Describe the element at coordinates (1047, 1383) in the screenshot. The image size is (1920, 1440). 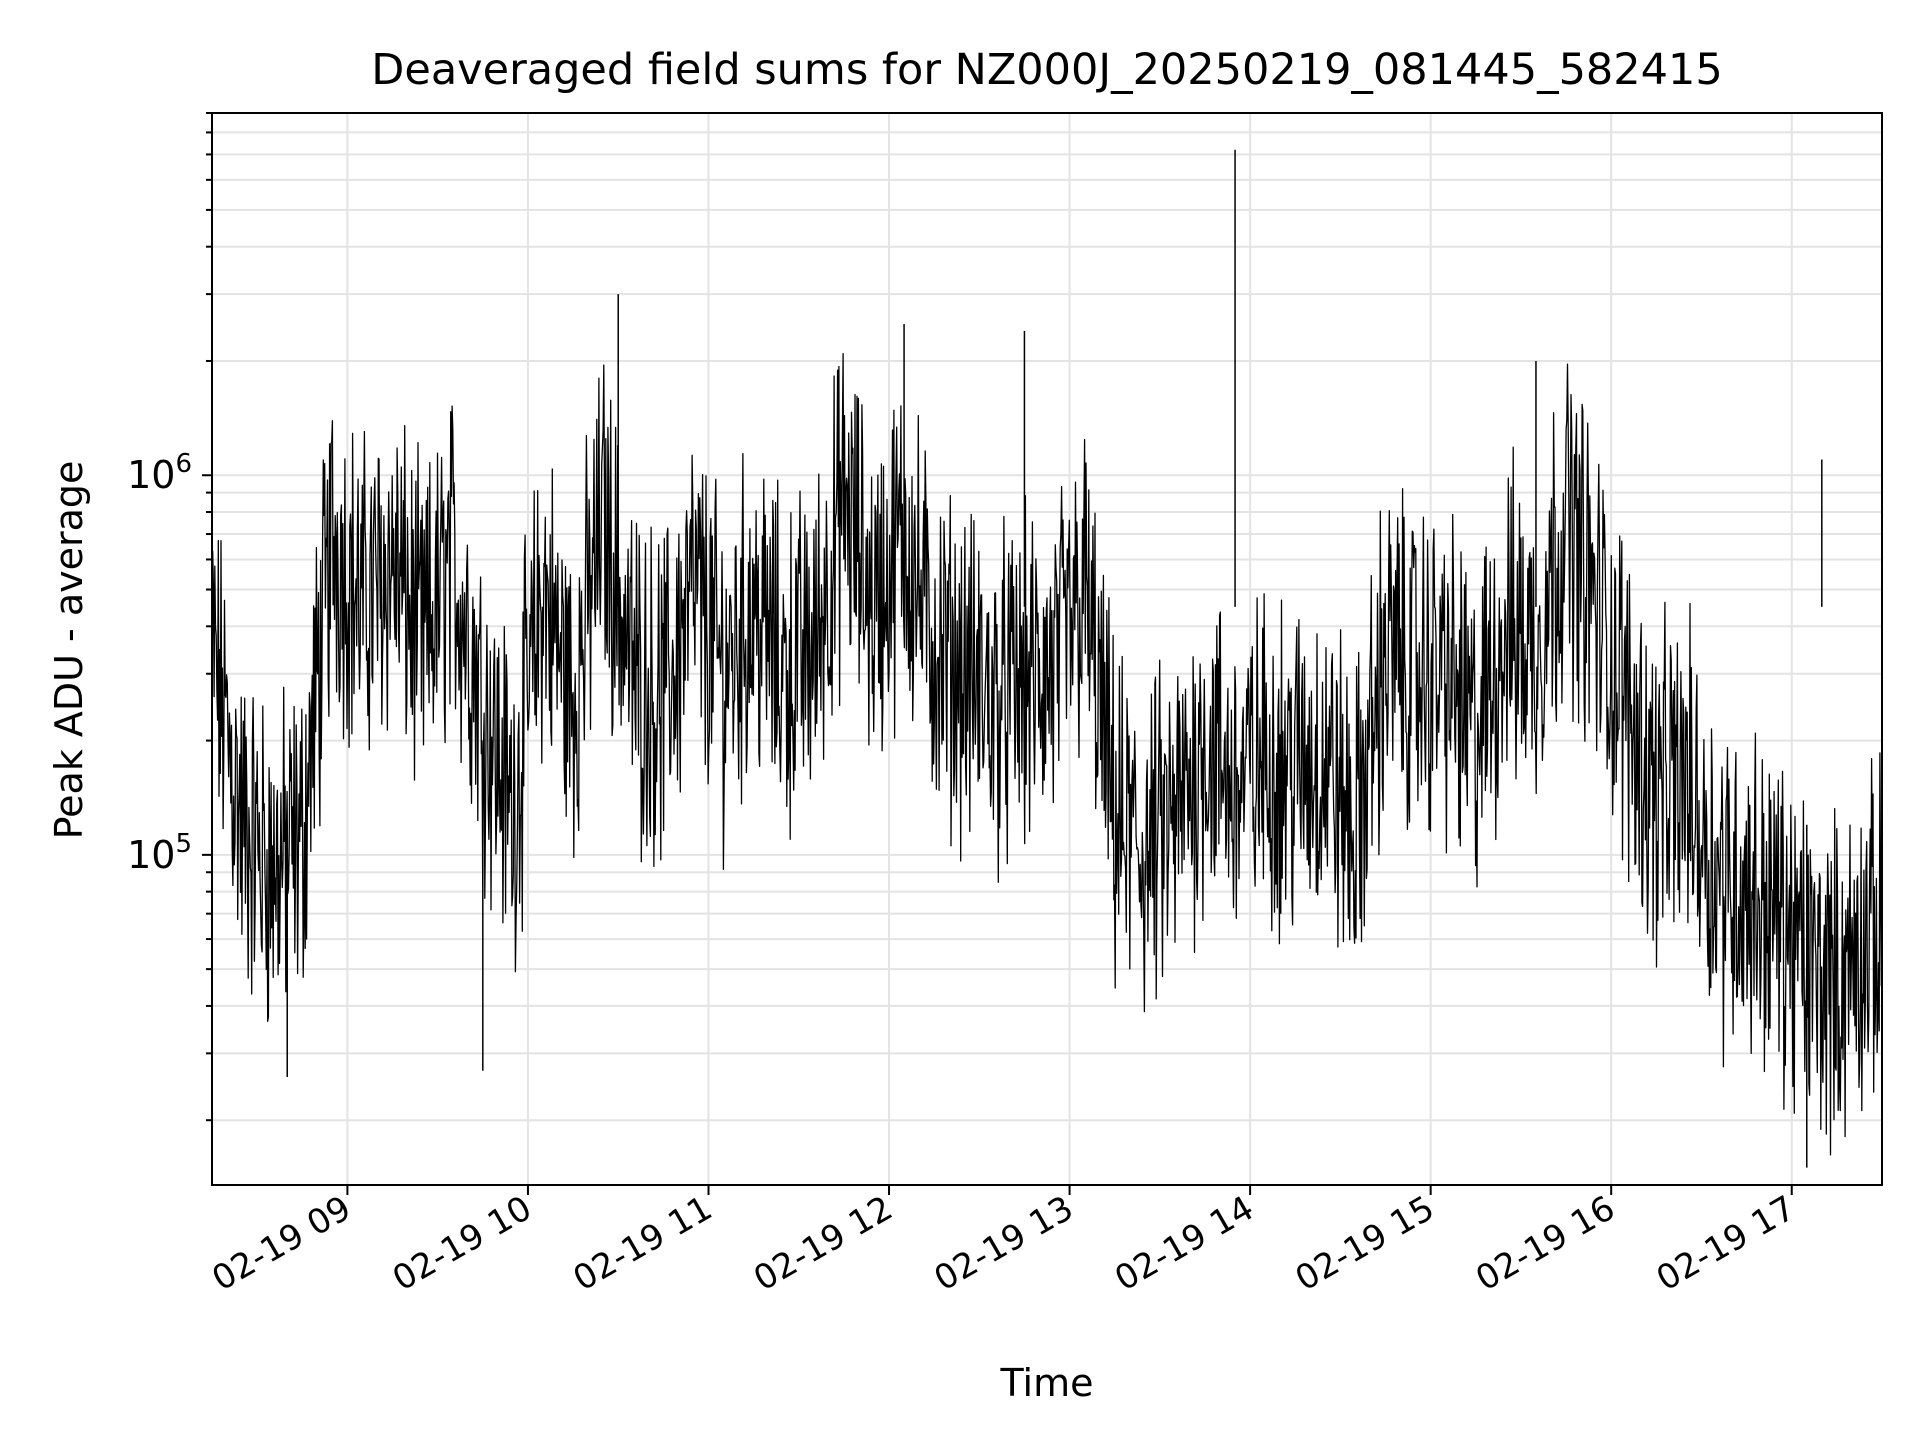
I see `x-axis-label: Time` at that location.